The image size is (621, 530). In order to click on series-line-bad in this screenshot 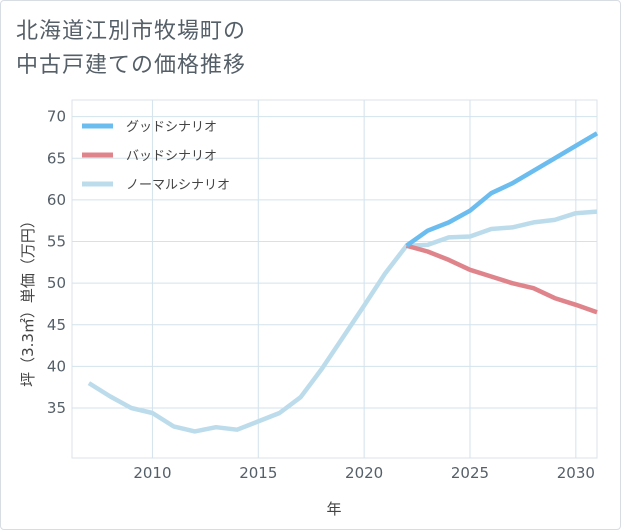, I will do `click(501, 279)`.